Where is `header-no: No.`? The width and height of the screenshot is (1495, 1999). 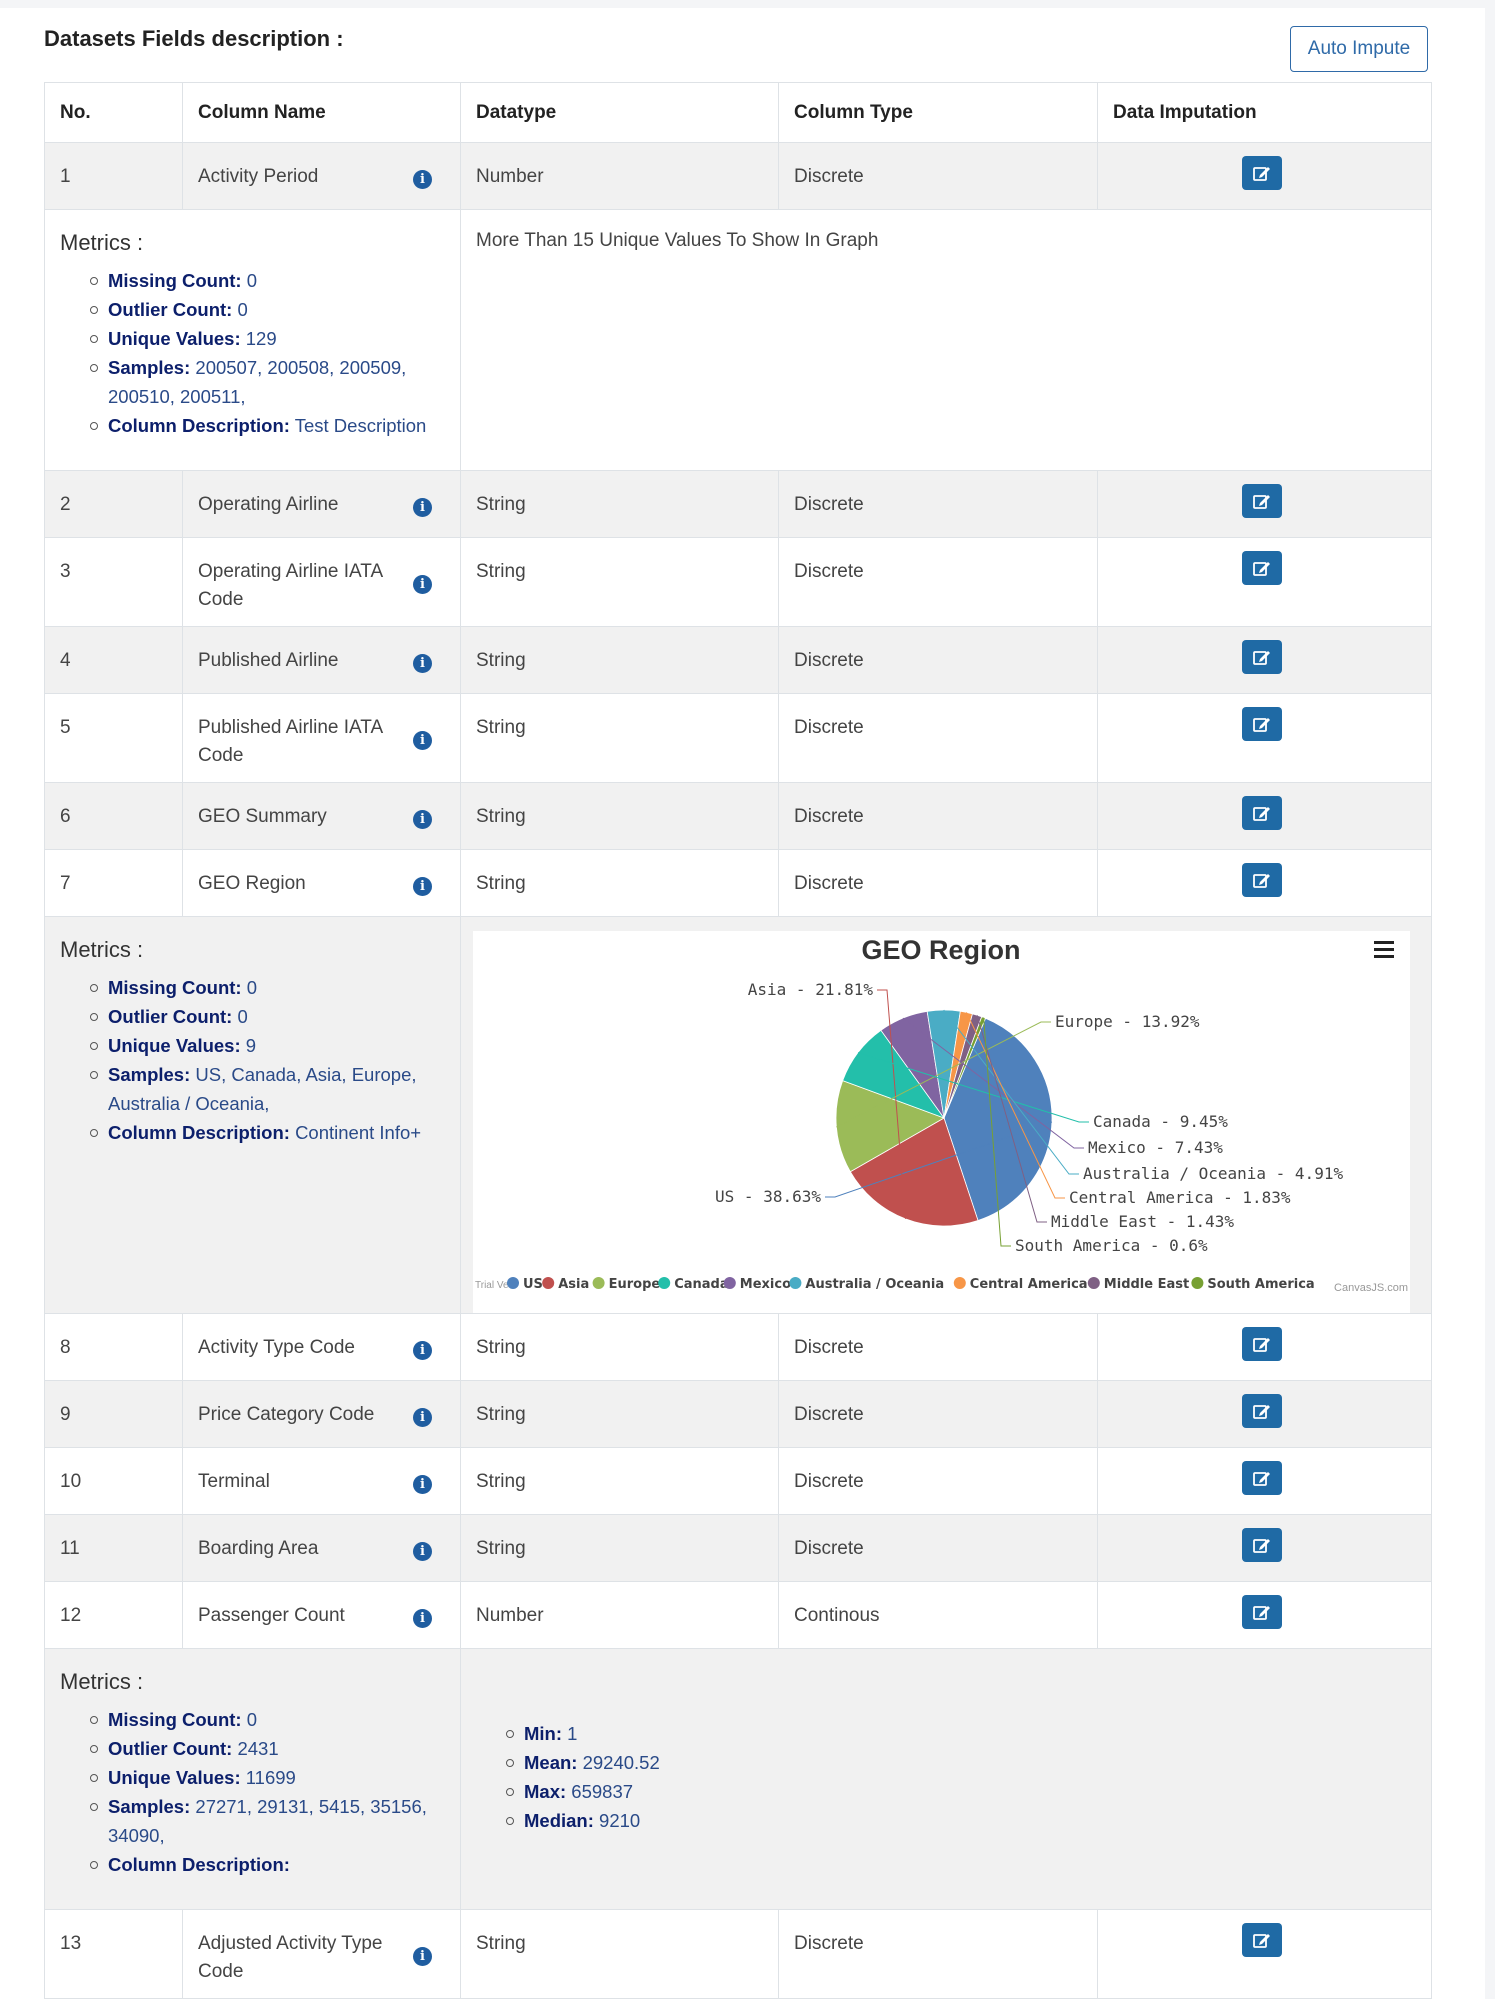 header-no: No. is located at coordinates (113, 112).